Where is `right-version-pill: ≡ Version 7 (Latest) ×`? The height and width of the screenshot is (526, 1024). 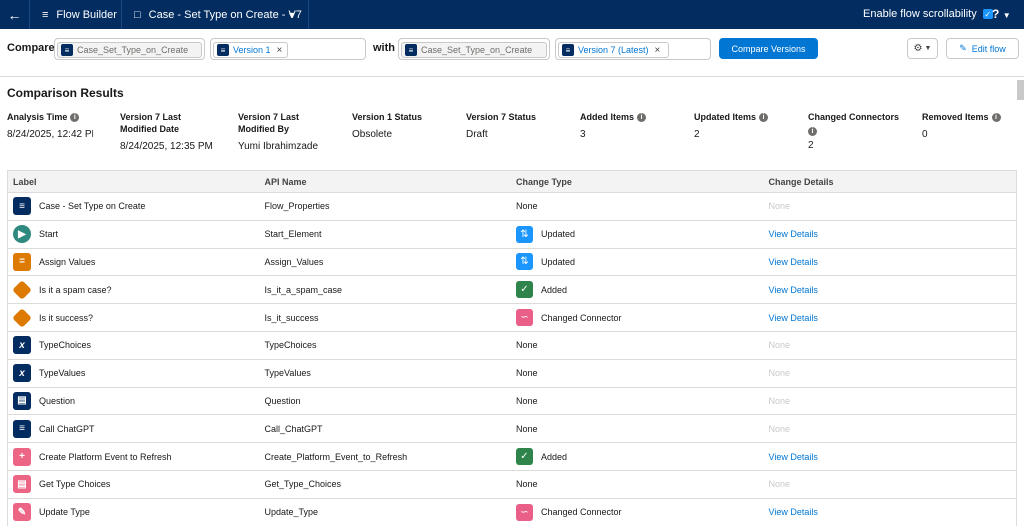 right-version-pill: ≡ Version 7 (Latest) × is located at coordinates (613, 50).